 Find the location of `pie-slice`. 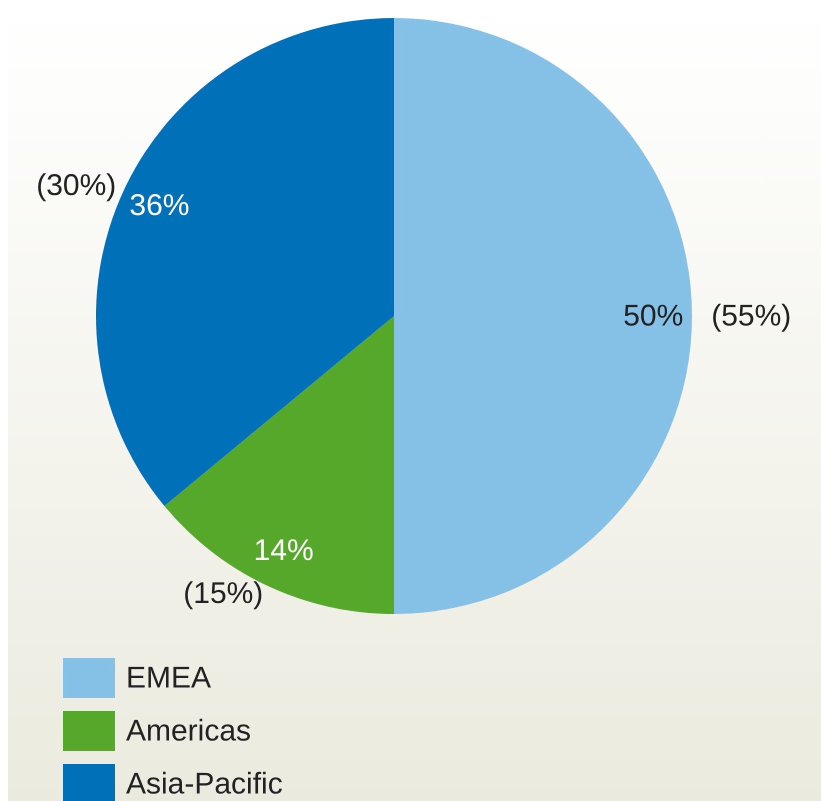

pie-slice is located at coordinates (279, 465).